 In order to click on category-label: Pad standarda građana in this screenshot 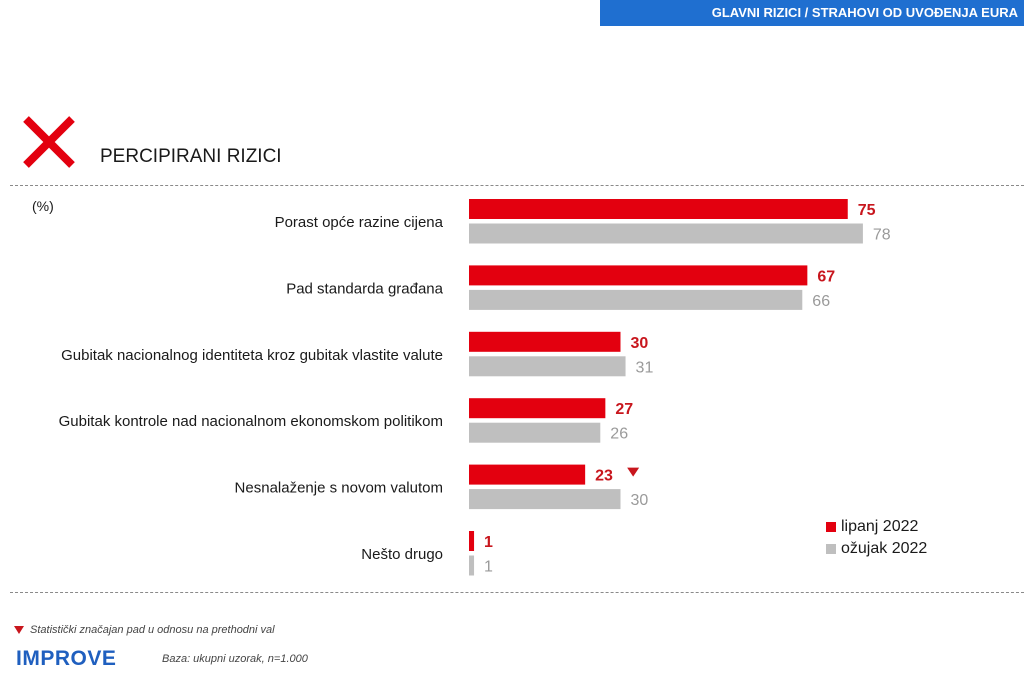, I will do `click(364, 288)`.